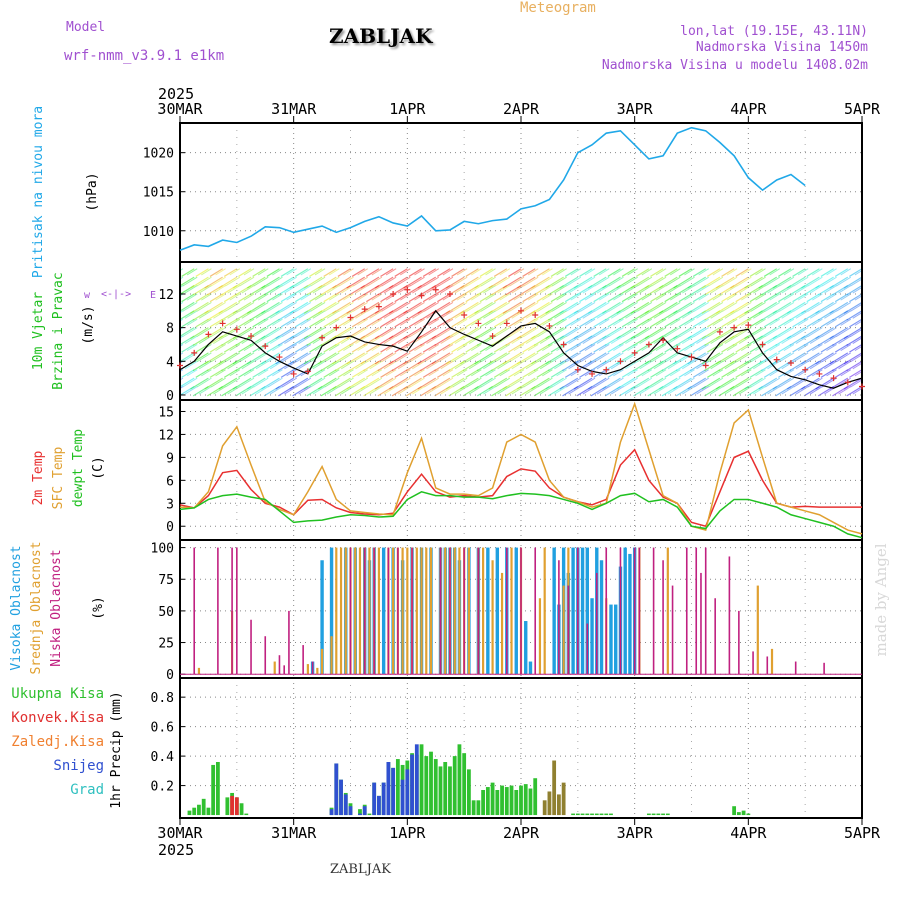  What do you see at coordinates (510, 470) in the screenshot?
I see `panel-temperature: 0 3 6 9 12 15` at bounding box center [510, 470].